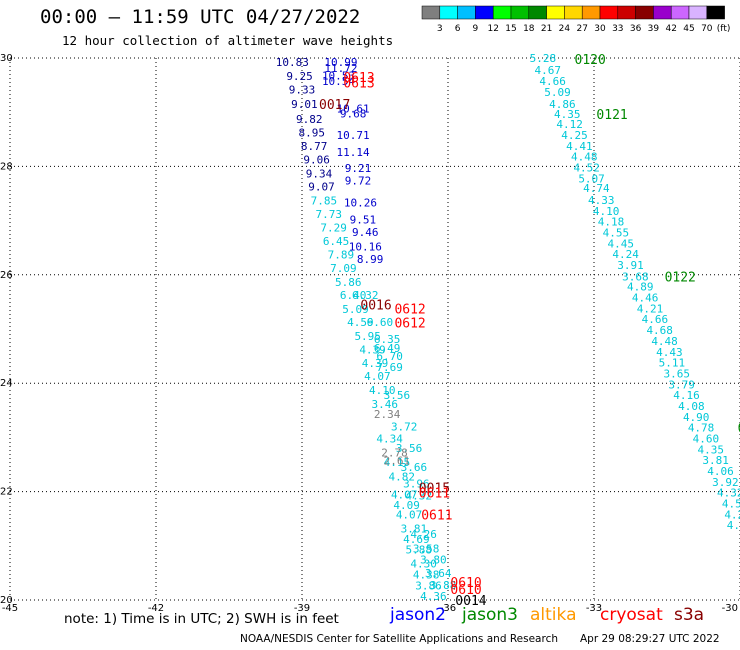 This screenshot has width=740, height=650. I want to click on swh-value: 9.33, so click(302, 89).